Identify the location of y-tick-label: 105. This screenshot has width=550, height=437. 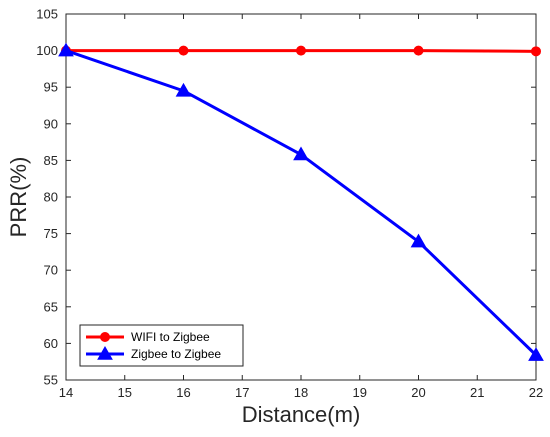
(47, 14).